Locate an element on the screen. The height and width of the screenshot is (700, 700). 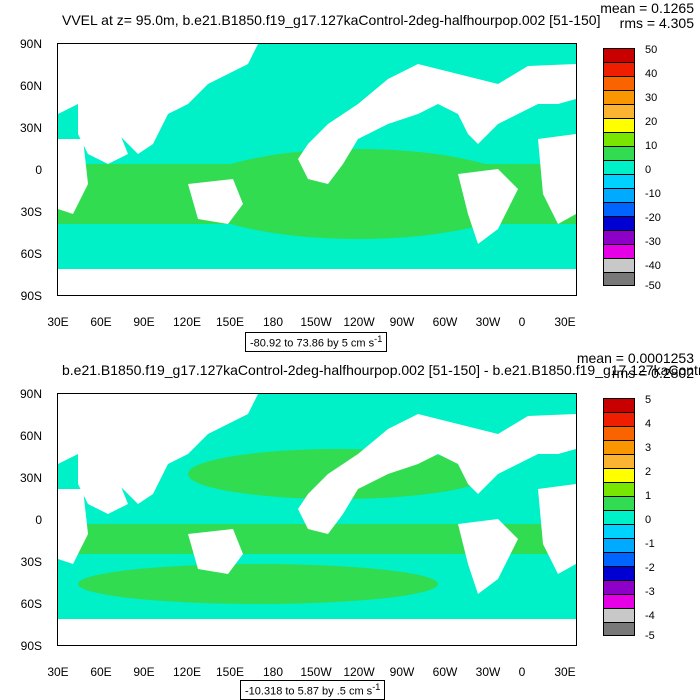
colorbar is located at coordinates (619, 517).